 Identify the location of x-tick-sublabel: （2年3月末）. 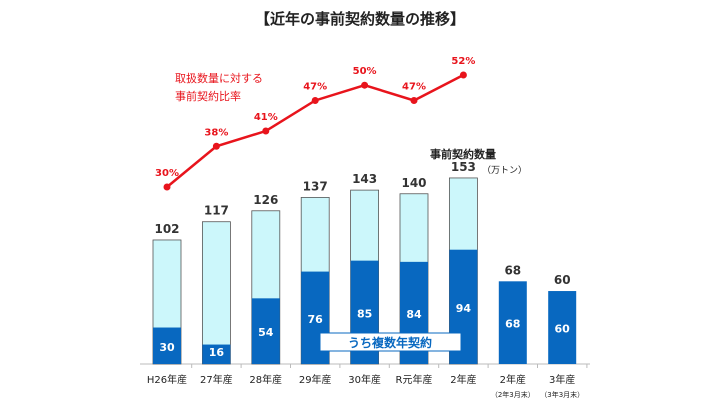
(513, 394).